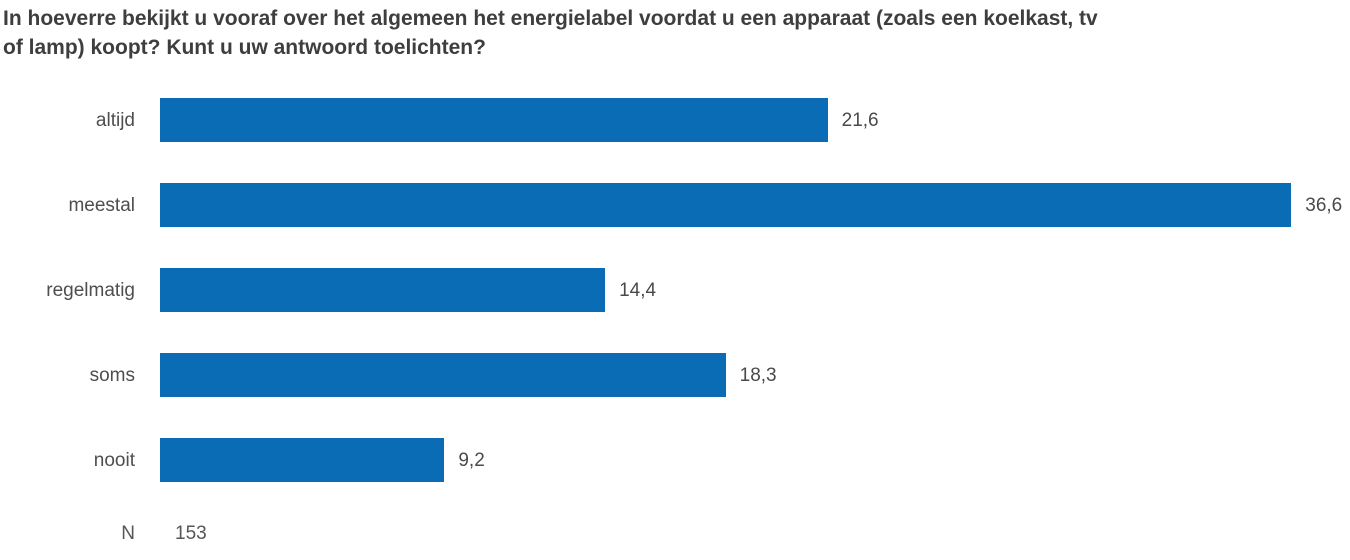 Image resolution: width=1350 pixels, height=560 pixels. What do you see at coordinates (115, 120) in the screenshot?
I see `category-label: altijd` at bounding box center [115, 120].